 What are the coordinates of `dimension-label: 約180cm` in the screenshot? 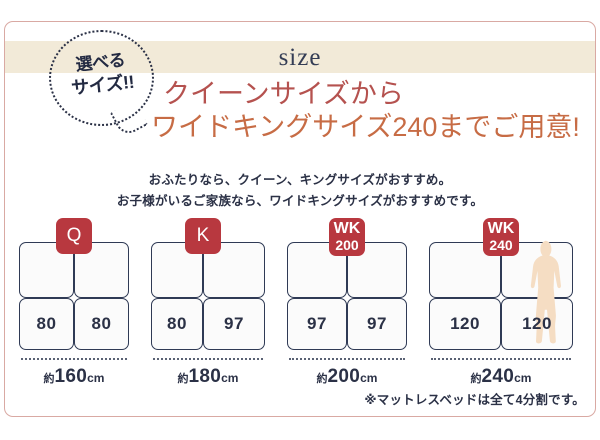 It's located at (208, 377).